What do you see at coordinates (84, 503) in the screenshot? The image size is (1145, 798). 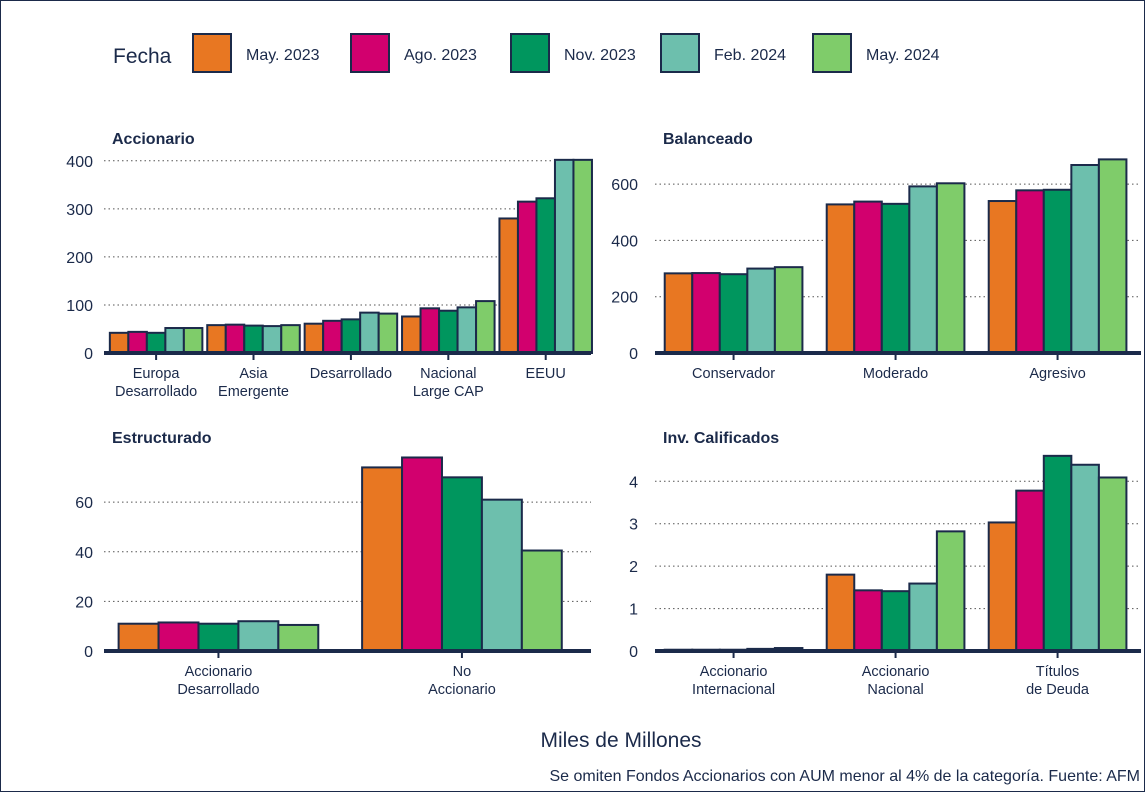 I see `y-tick-label: 60` at bounding box center [84, 503].